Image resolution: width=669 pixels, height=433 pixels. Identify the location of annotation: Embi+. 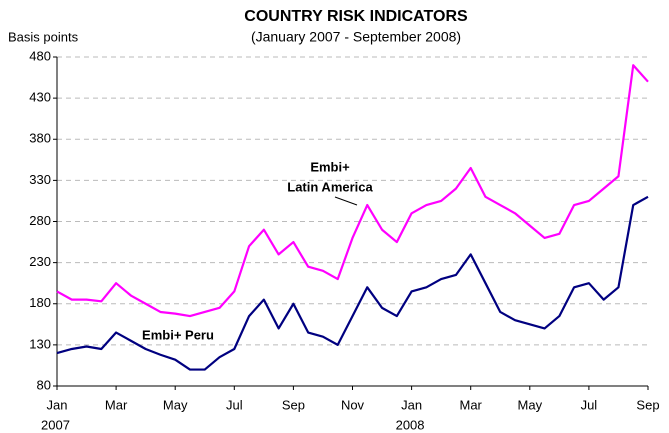
(330, 166).